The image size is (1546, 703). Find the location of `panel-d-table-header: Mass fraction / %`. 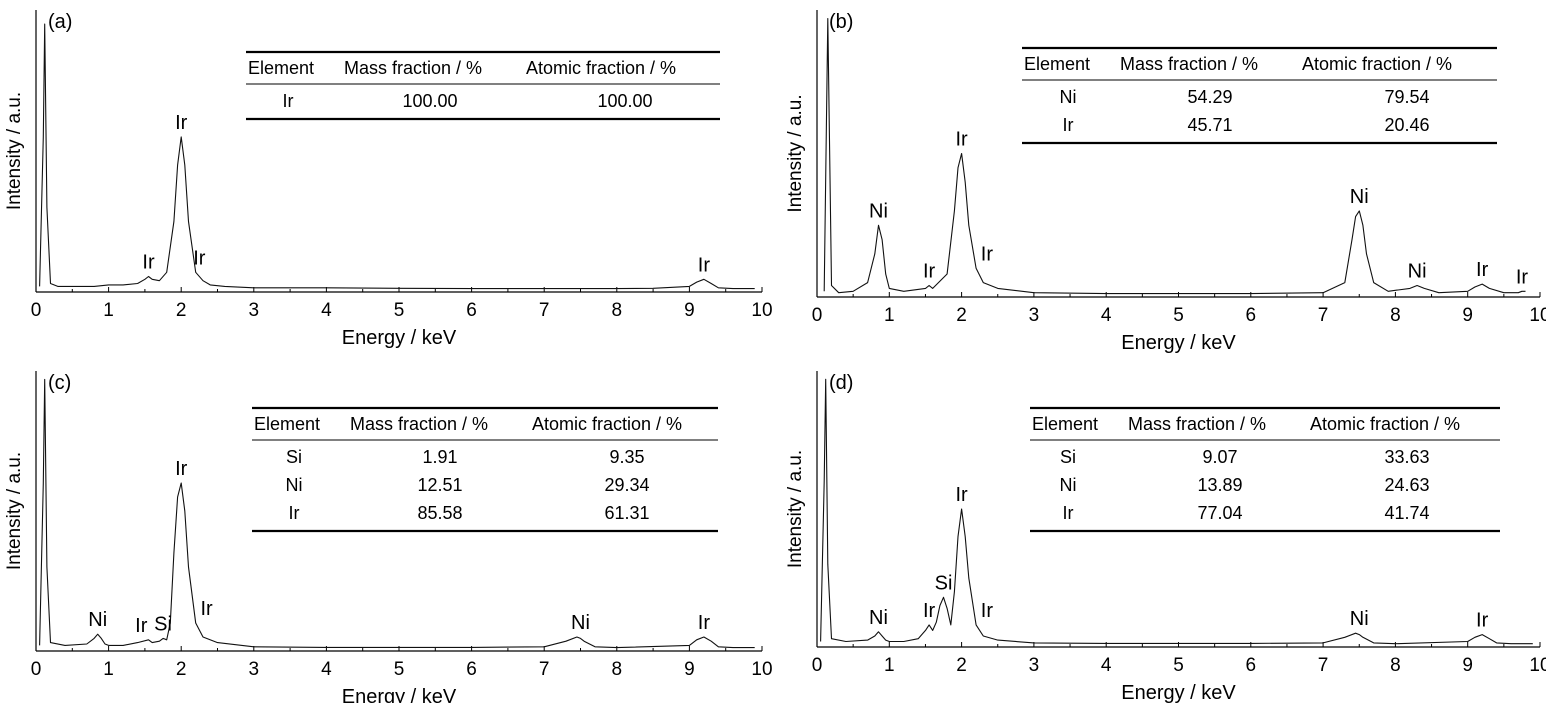

panel-d-table-header: Mass fraction / % is located at coordinates (1197, 424).